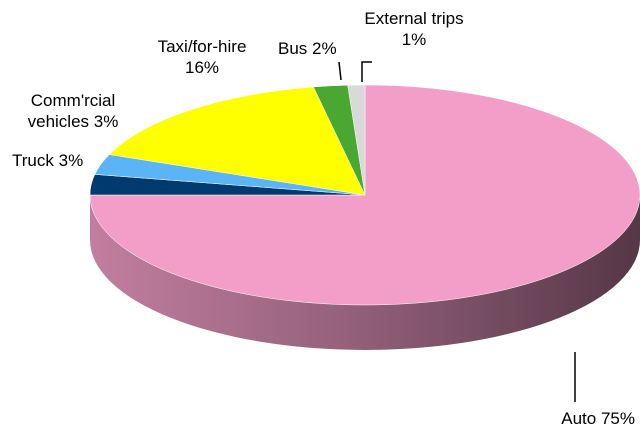 The height and width of the screenshot is (437, 640). I want to click on category-label: Taxi/for-hire, so click(202, 46).